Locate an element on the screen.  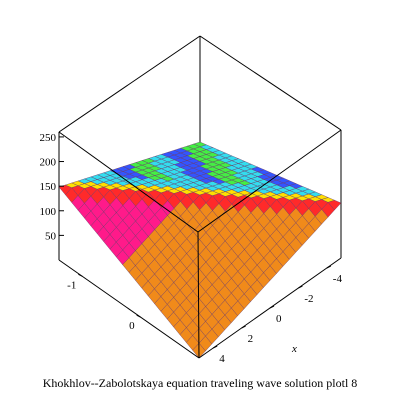
z-tick-label: 200 is located at coordinates (48, 163).